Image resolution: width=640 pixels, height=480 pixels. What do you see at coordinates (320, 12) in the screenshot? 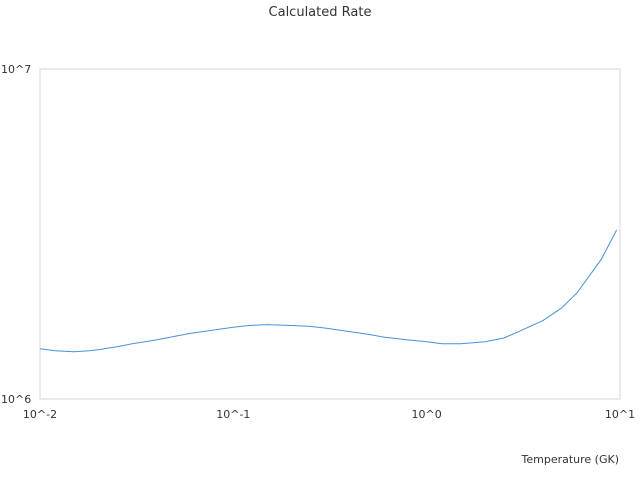
I see `chart-title: Calculated Rate` at bounding box center [320, 12].